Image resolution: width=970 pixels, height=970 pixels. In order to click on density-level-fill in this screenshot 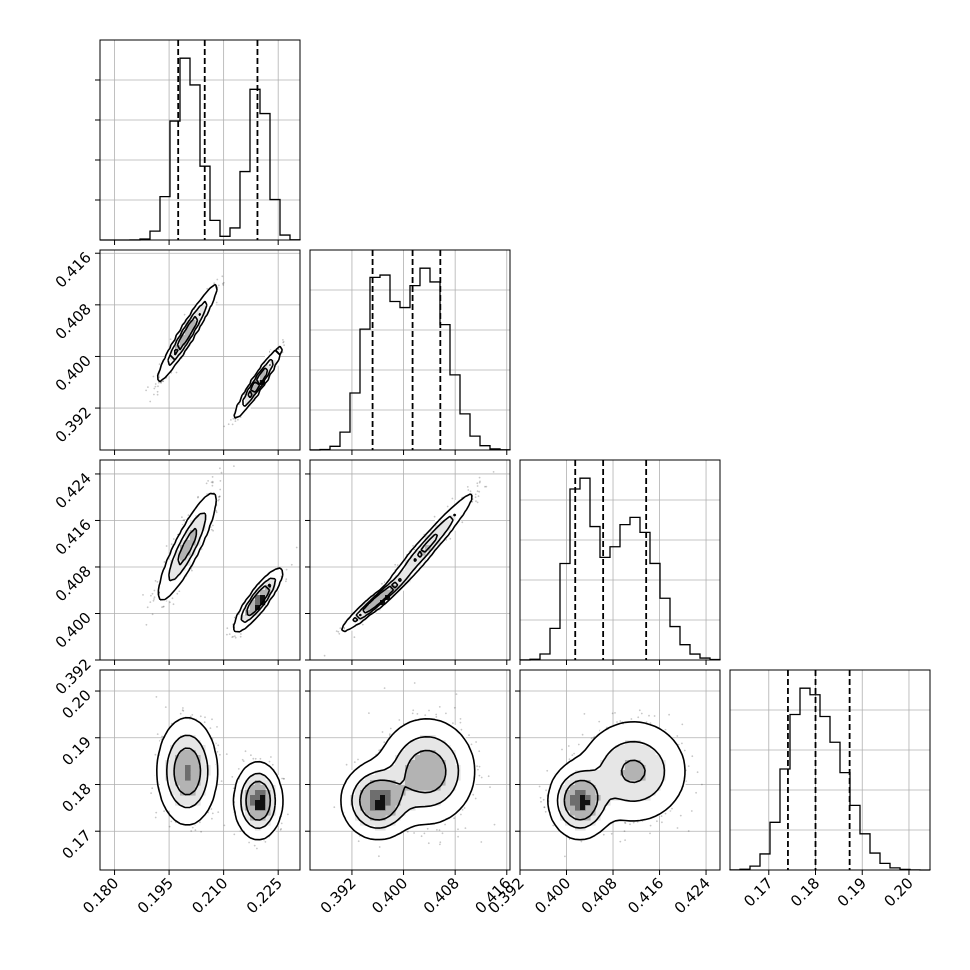, I will do `click(258, 600)`.